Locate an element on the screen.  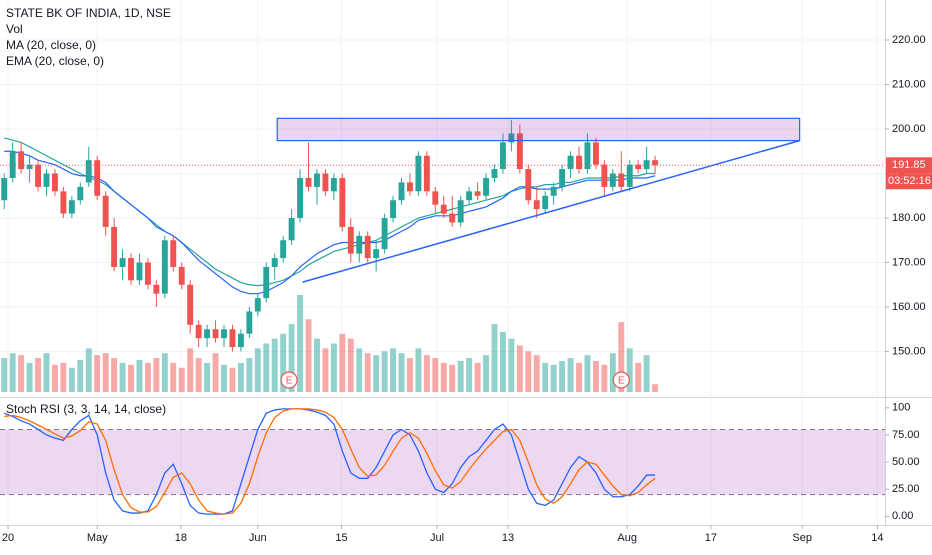
y-tick-label: 160.00 is located at coordinates (909, 307).